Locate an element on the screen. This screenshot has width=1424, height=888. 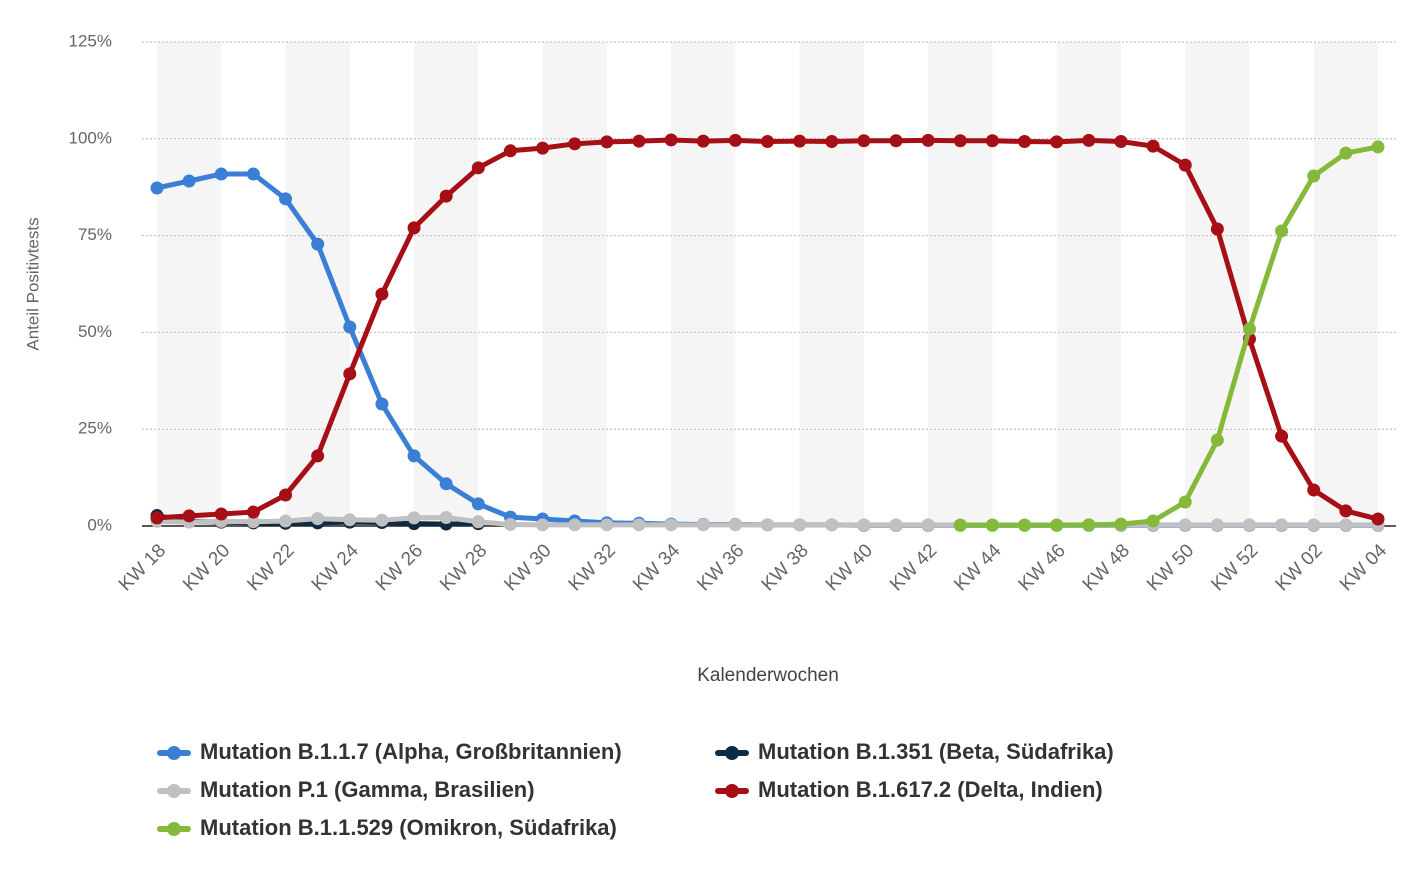
x-tick-label: KW 18 is located at coordinates (142, 567).